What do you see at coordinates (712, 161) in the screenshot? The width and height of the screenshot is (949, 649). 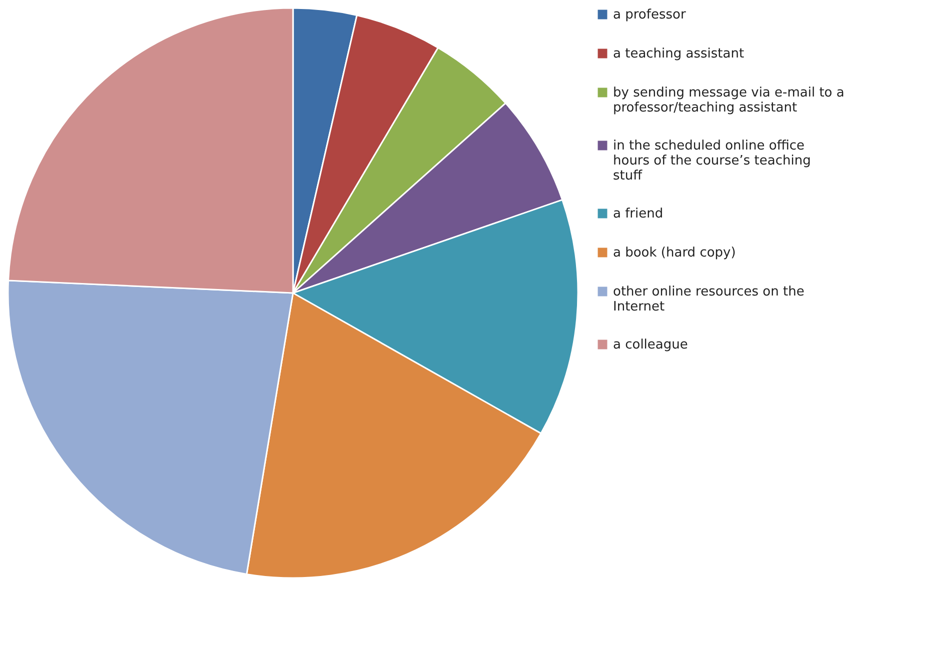 I see `legend-label: in the scheduled online office hours of the course’s teaching stuff` at bounding box center [712, 161].